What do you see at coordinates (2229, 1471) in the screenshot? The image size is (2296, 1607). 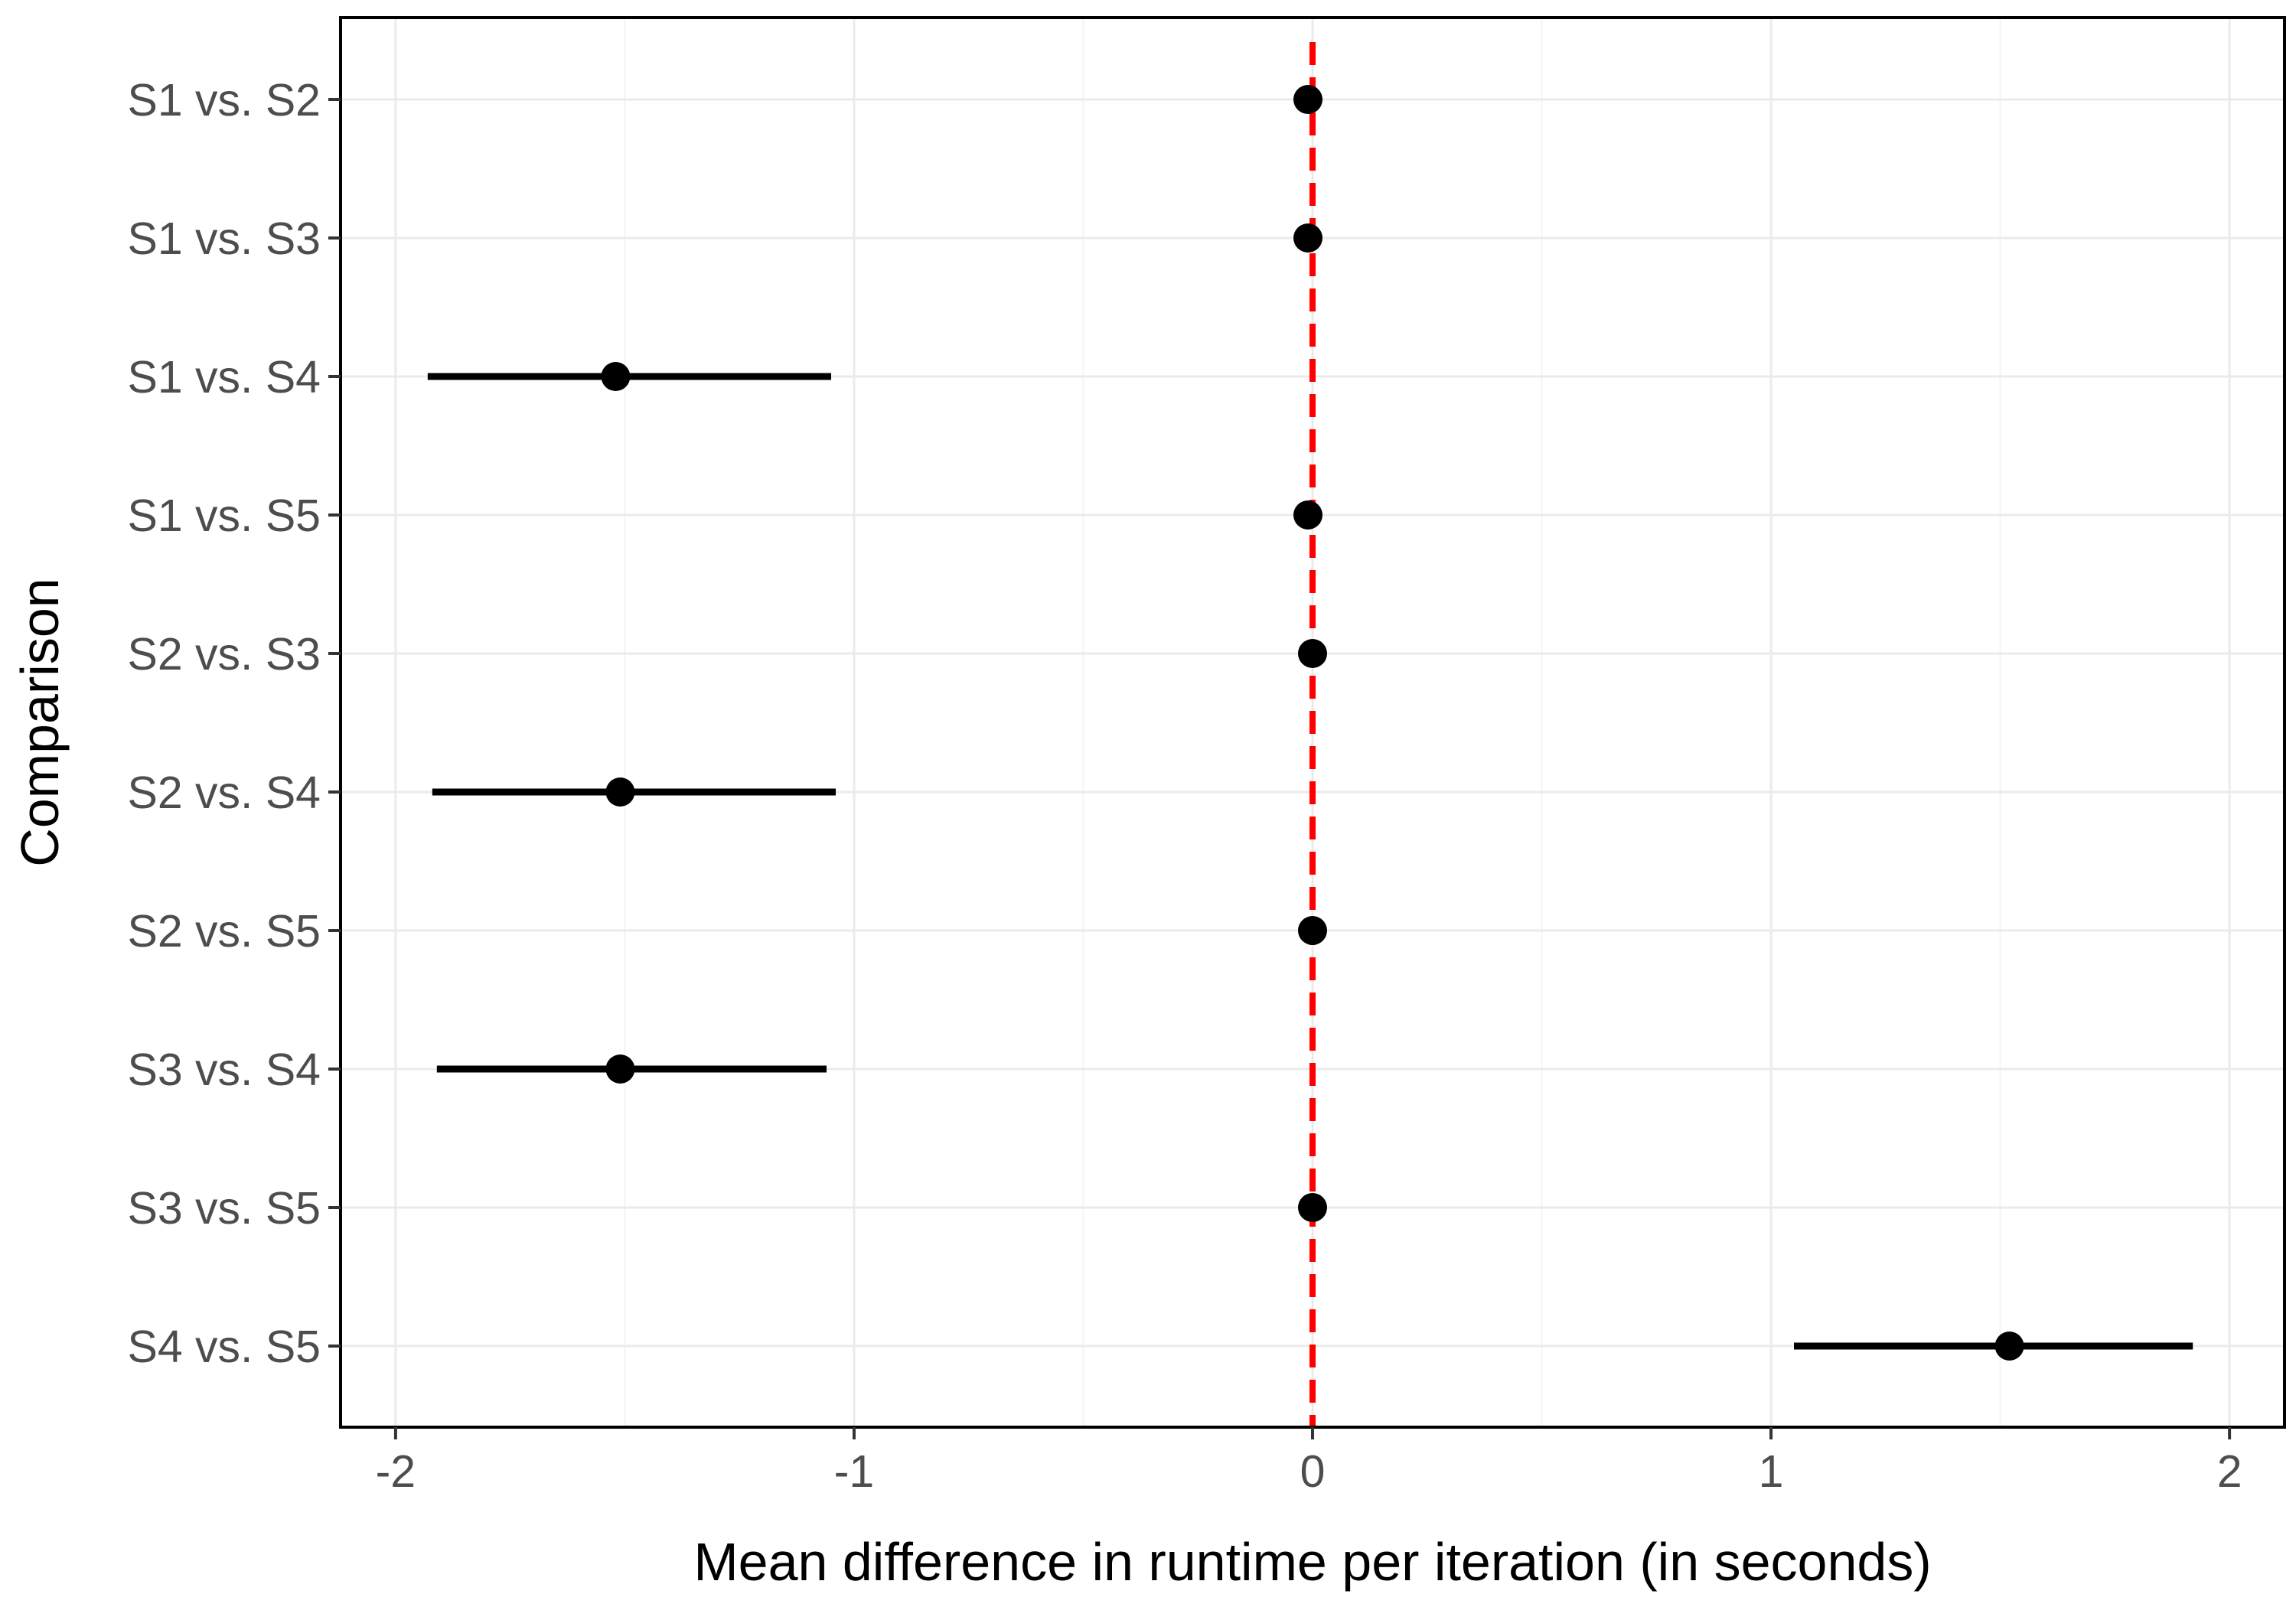 I see `x-tick-label: 2` at bounding box center [2229, 1471].